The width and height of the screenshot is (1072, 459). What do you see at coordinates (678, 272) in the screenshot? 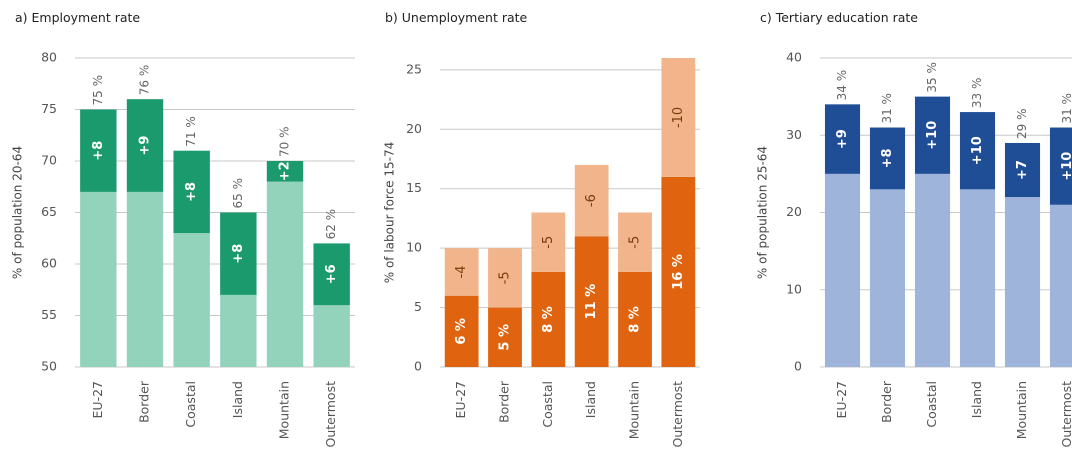
I see `data-label: 16 %` at bounding box center [678, 272].